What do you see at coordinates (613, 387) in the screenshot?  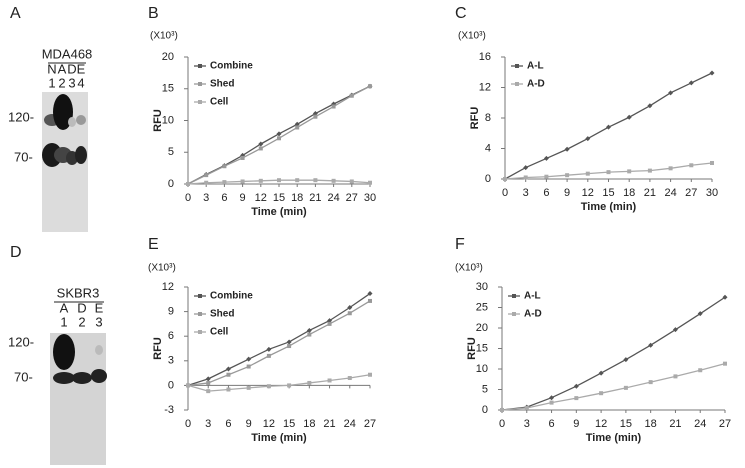 I see `series-line` at bounding box center [613, 387].